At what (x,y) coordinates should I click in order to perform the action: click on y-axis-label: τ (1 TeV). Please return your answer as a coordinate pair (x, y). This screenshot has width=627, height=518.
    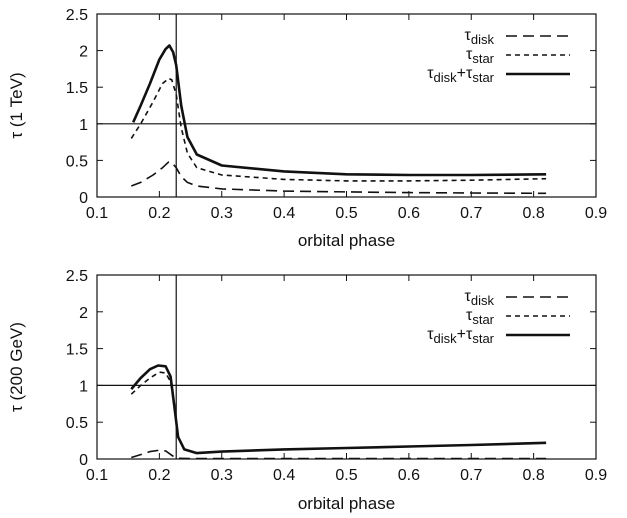
    Looking at the image, I should click on (16, 105).